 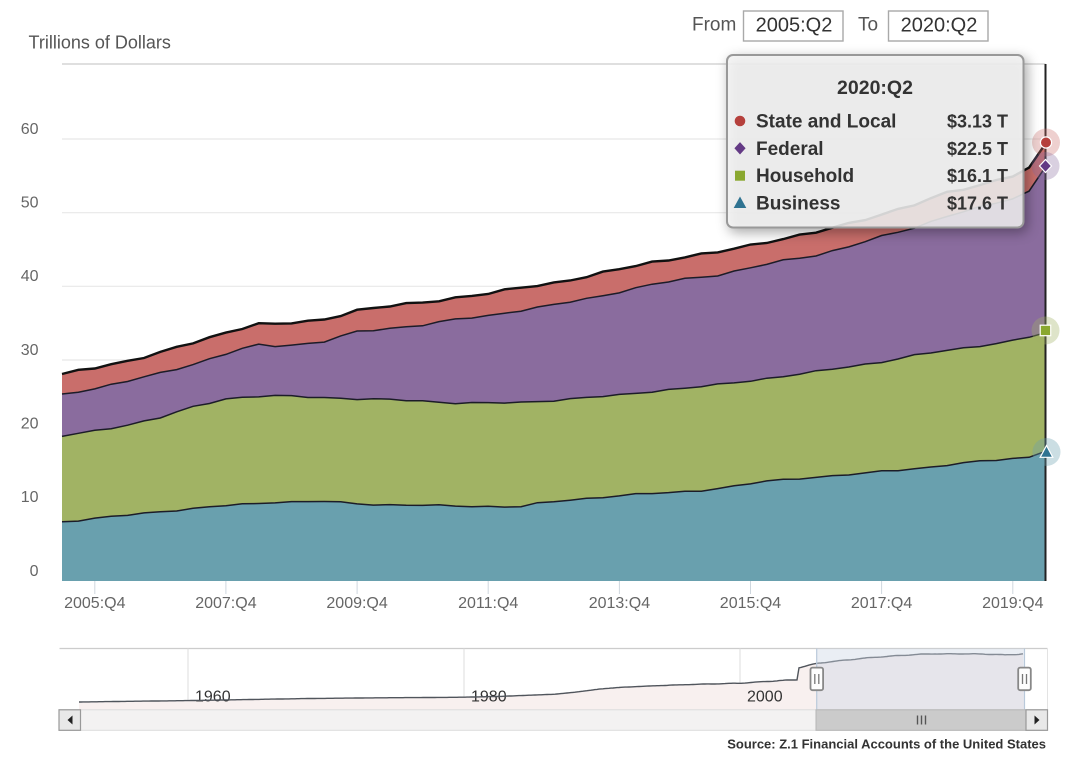 What do you see at coordinates (765, 697) in the screenshot?
I see `svg-text: 2000` at bounding box center [765, 697].